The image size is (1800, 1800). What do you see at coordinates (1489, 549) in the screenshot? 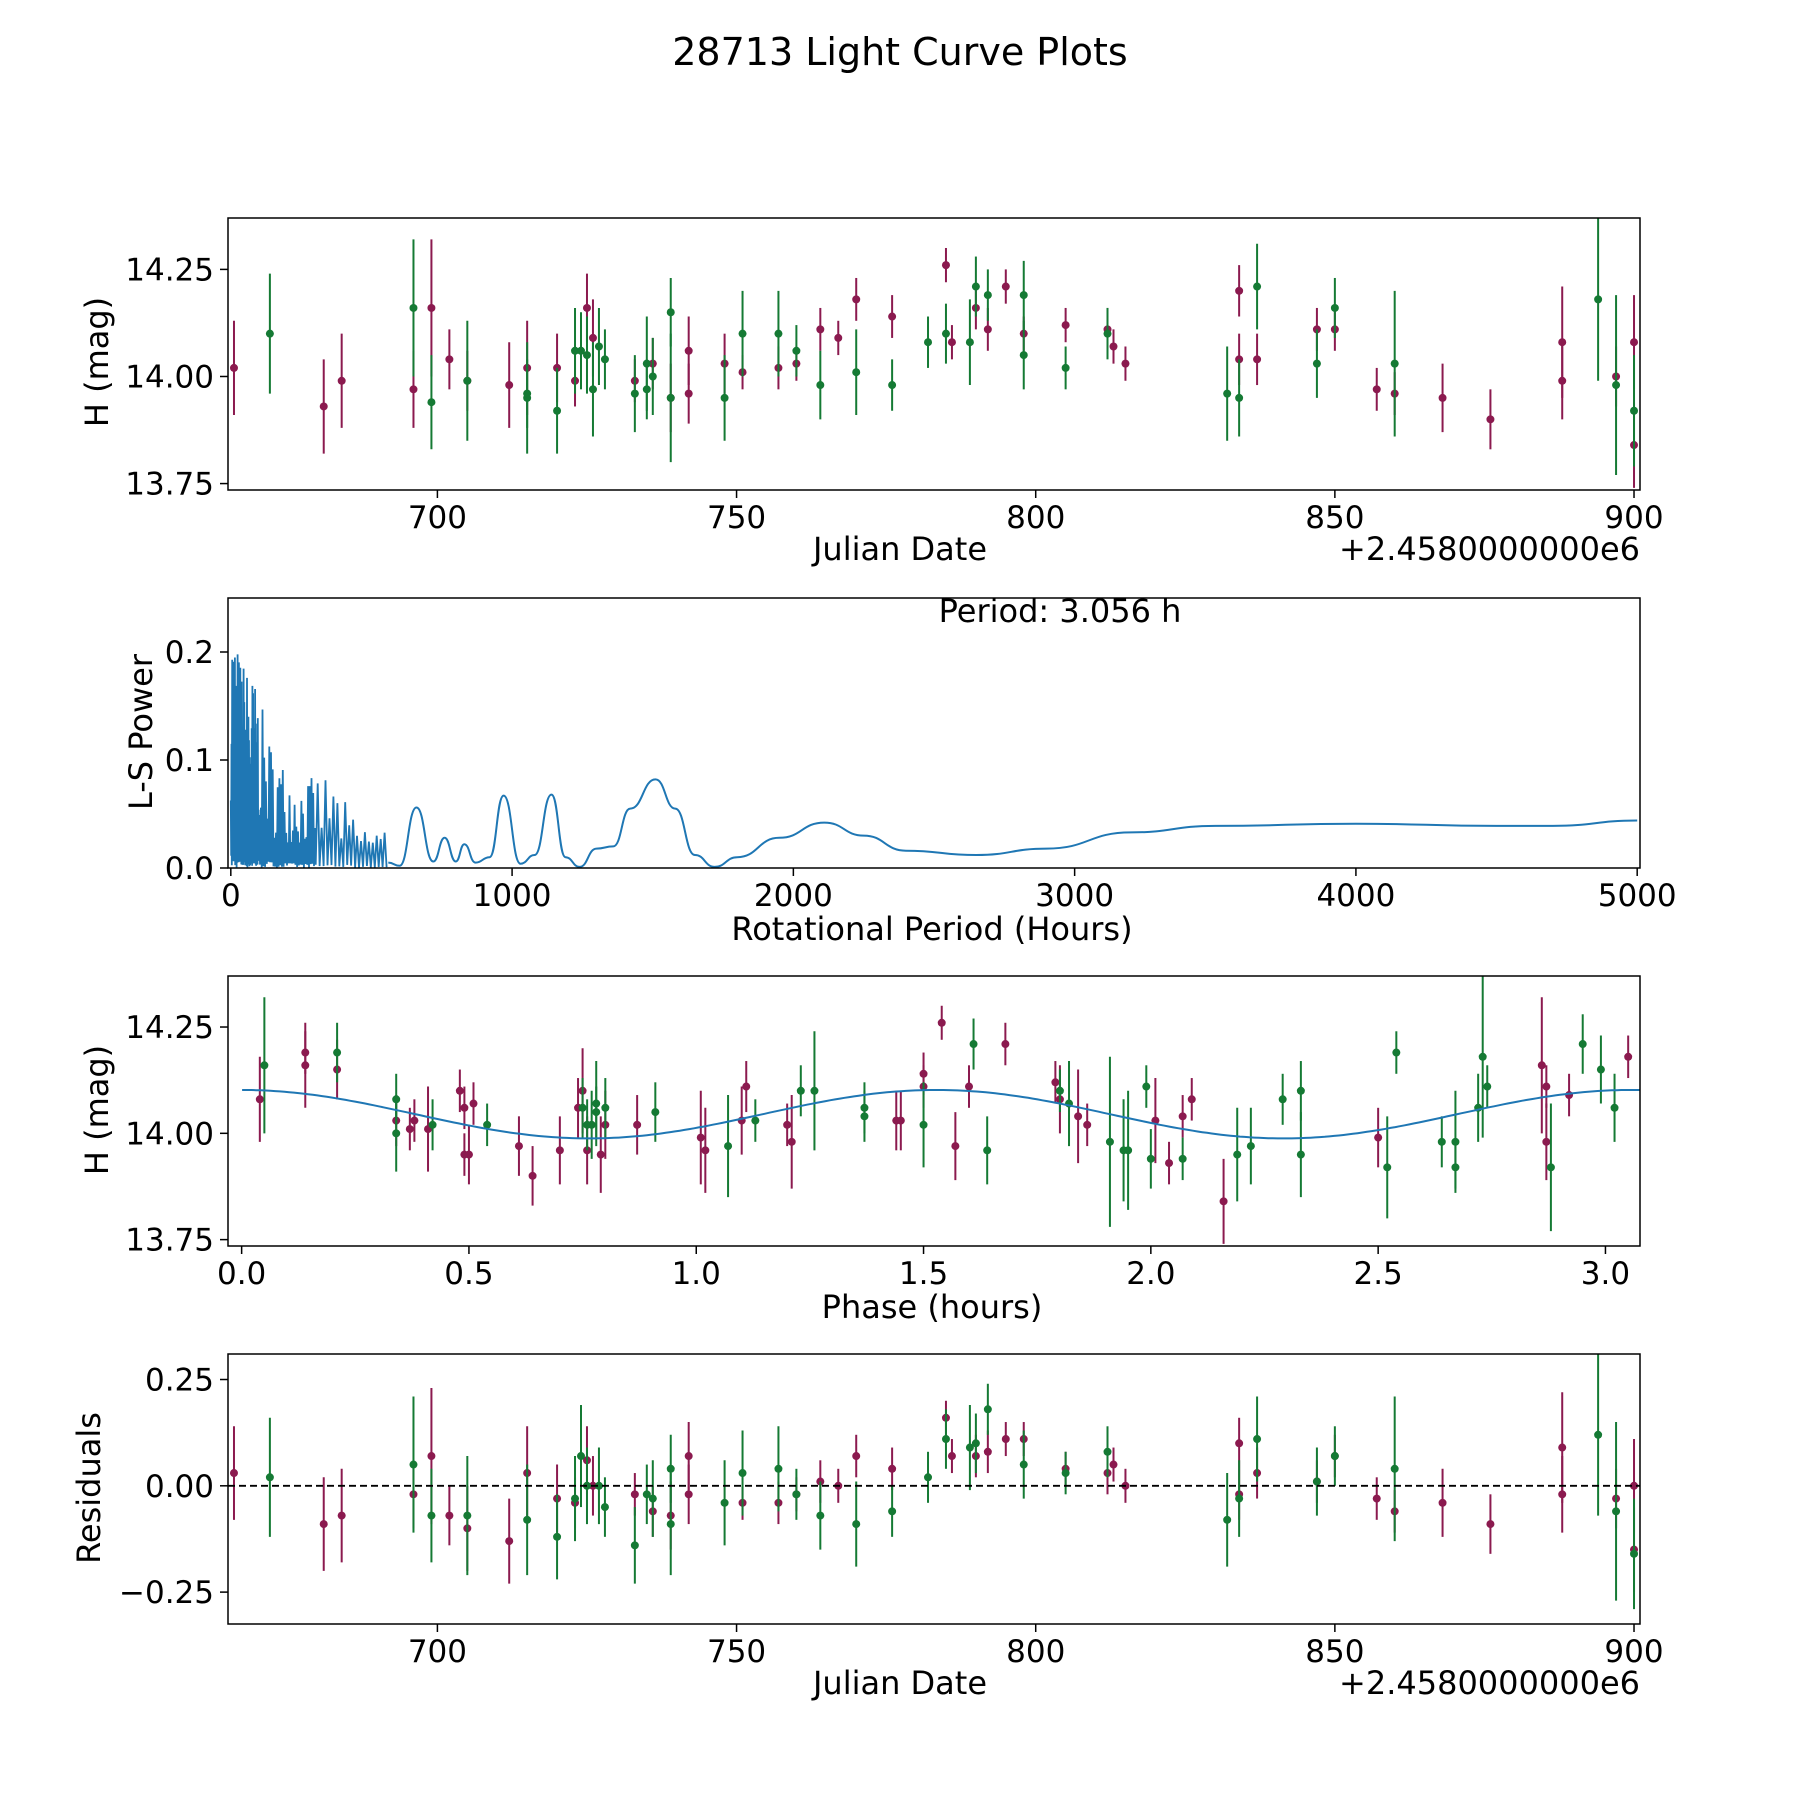
I see `lightcurve-offset-text: +2.4580000000e6` at bounding box center [1489, 549].